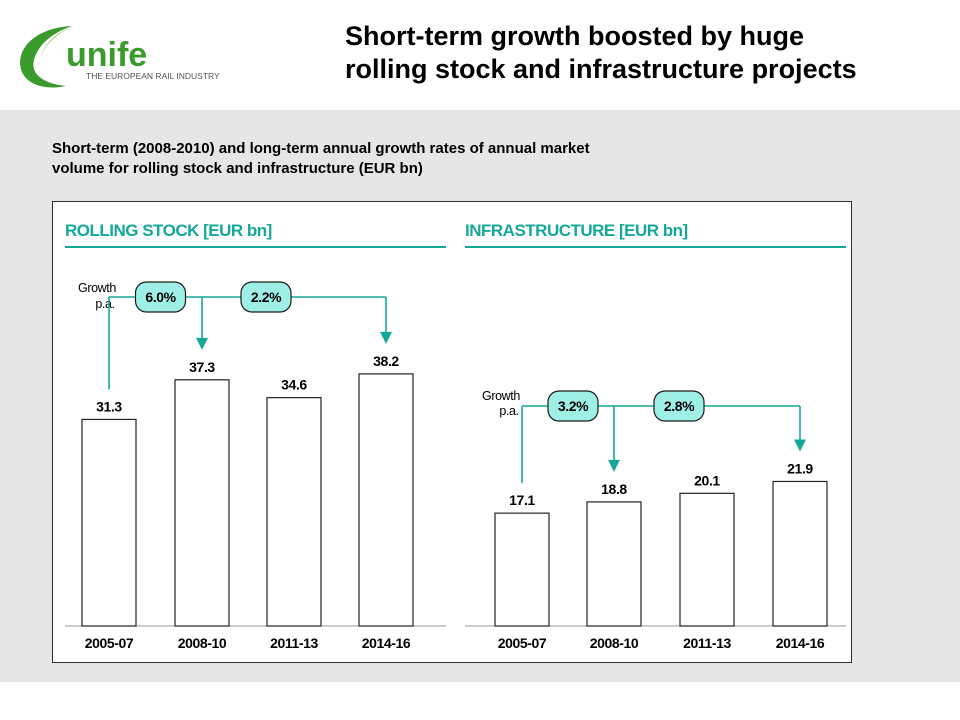  I want to click on panel2-growth-rate-label: 2.8%, so click(679, 406).